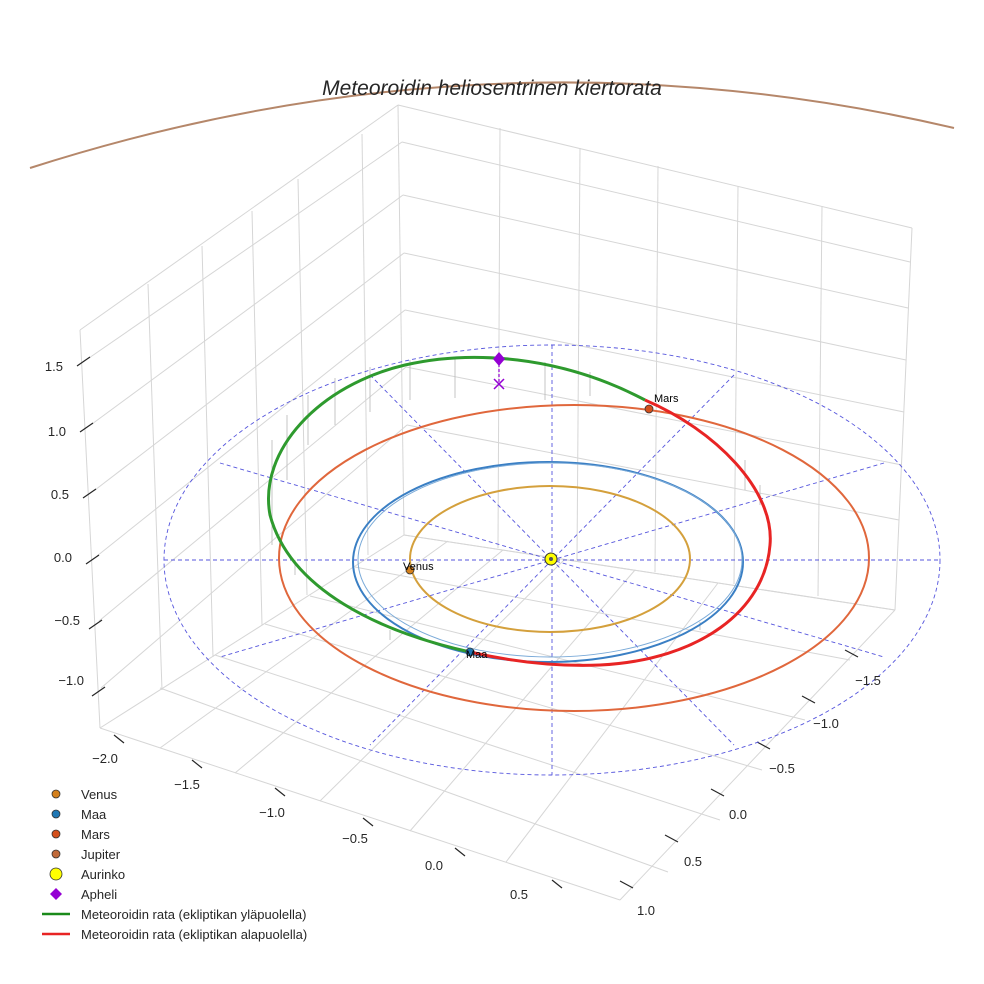 This screenshot has width=984, height=984. What do you see at coordinates (187, 784) in the screenshot?
I see `x-tick-label: −1.5` at bounding box center [187, 784].